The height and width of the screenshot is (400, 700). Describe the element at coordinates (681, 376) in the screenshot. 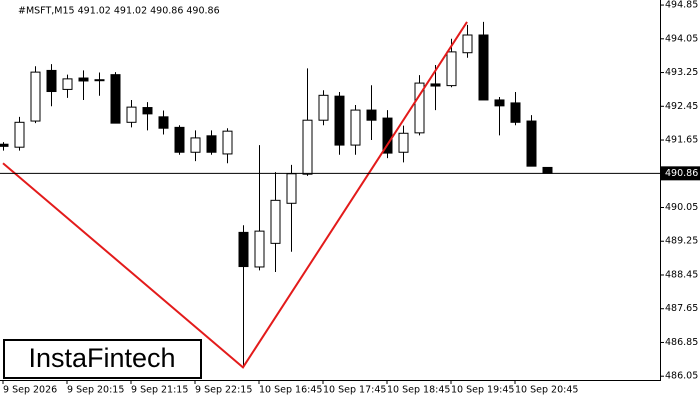

I see `y-tick-label: 486.05` at that location.